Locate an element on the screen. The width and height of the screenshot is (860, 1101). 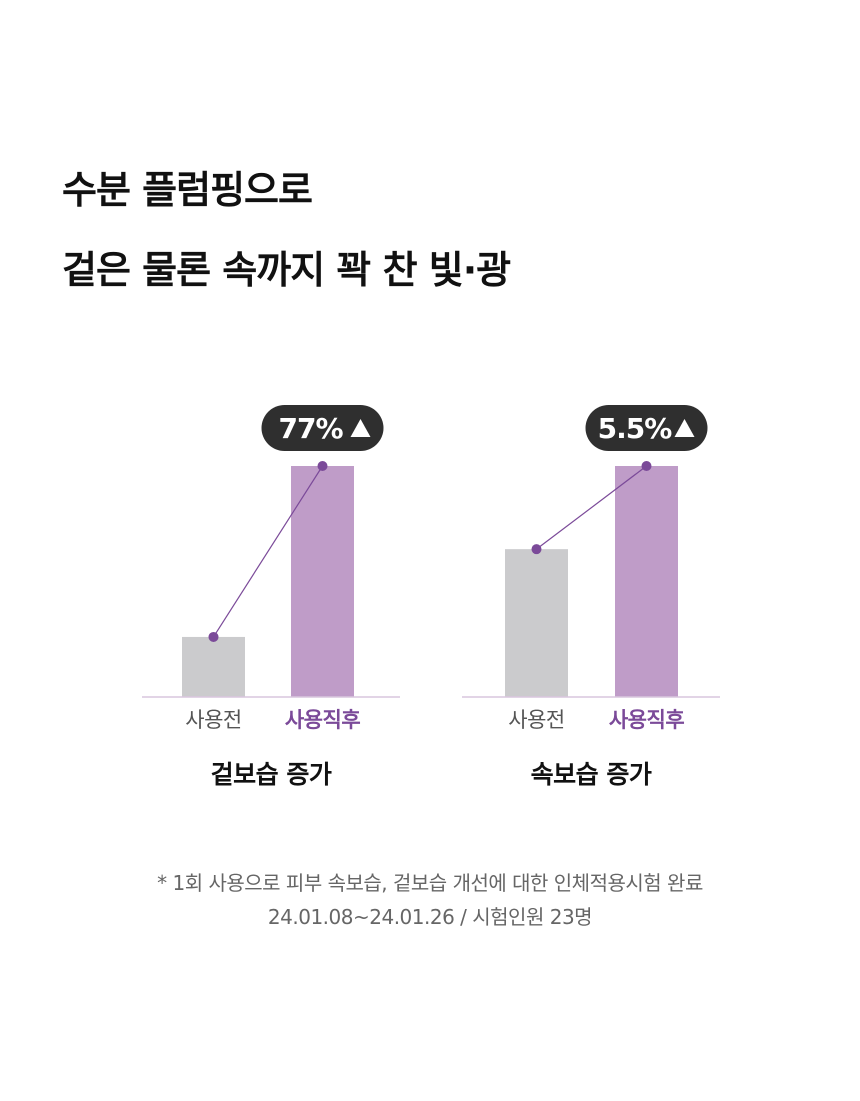
chart-2-bar-after is located at coordinates (646, 581).